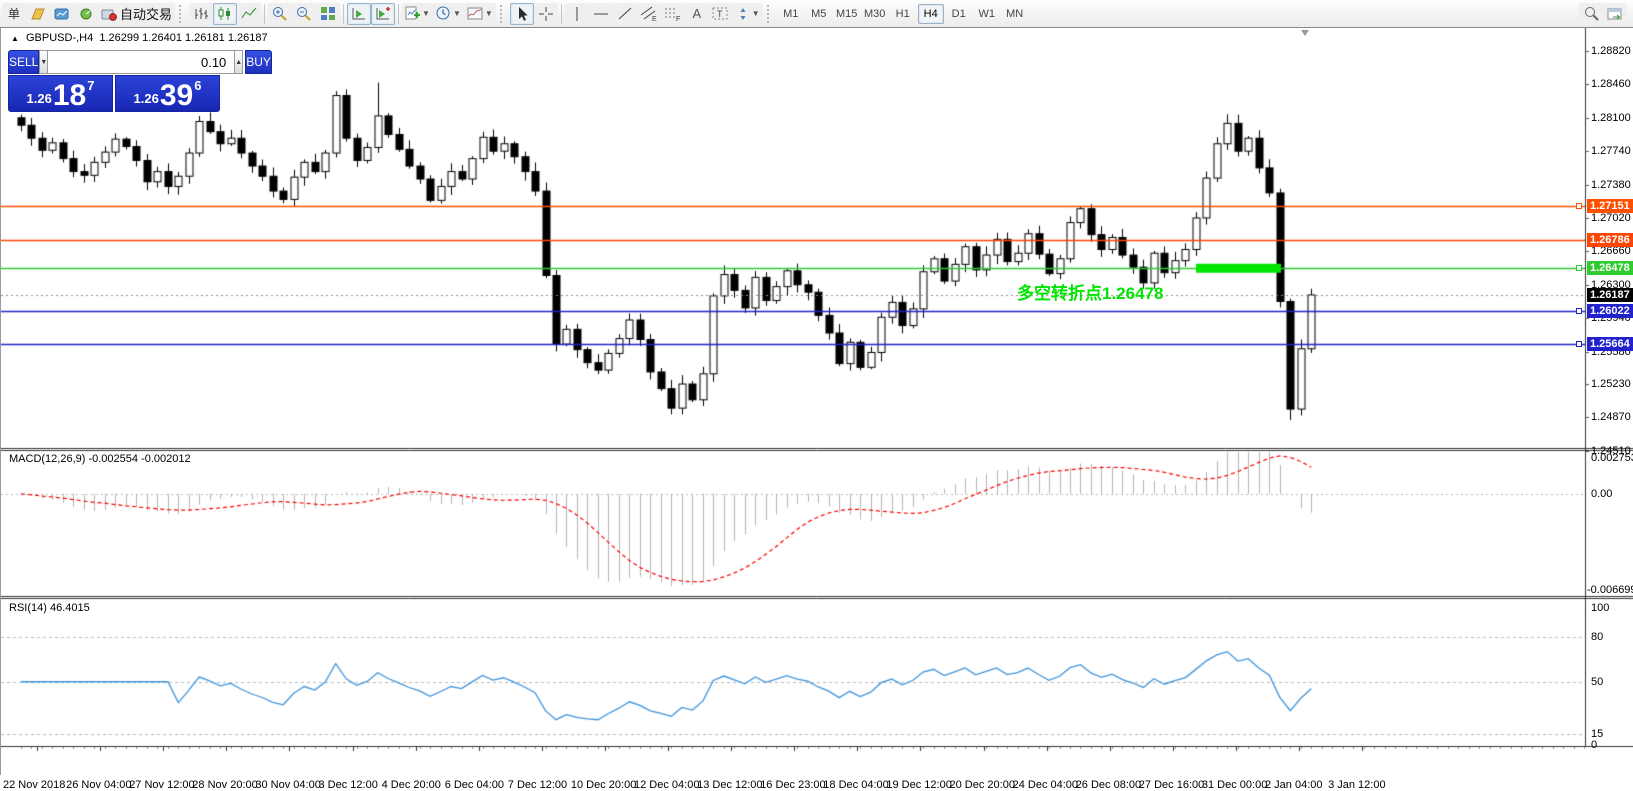 The height and width of the screenshot is (791, 1633). I want to click on volume-increase-button: ▲, so click(239, 62).